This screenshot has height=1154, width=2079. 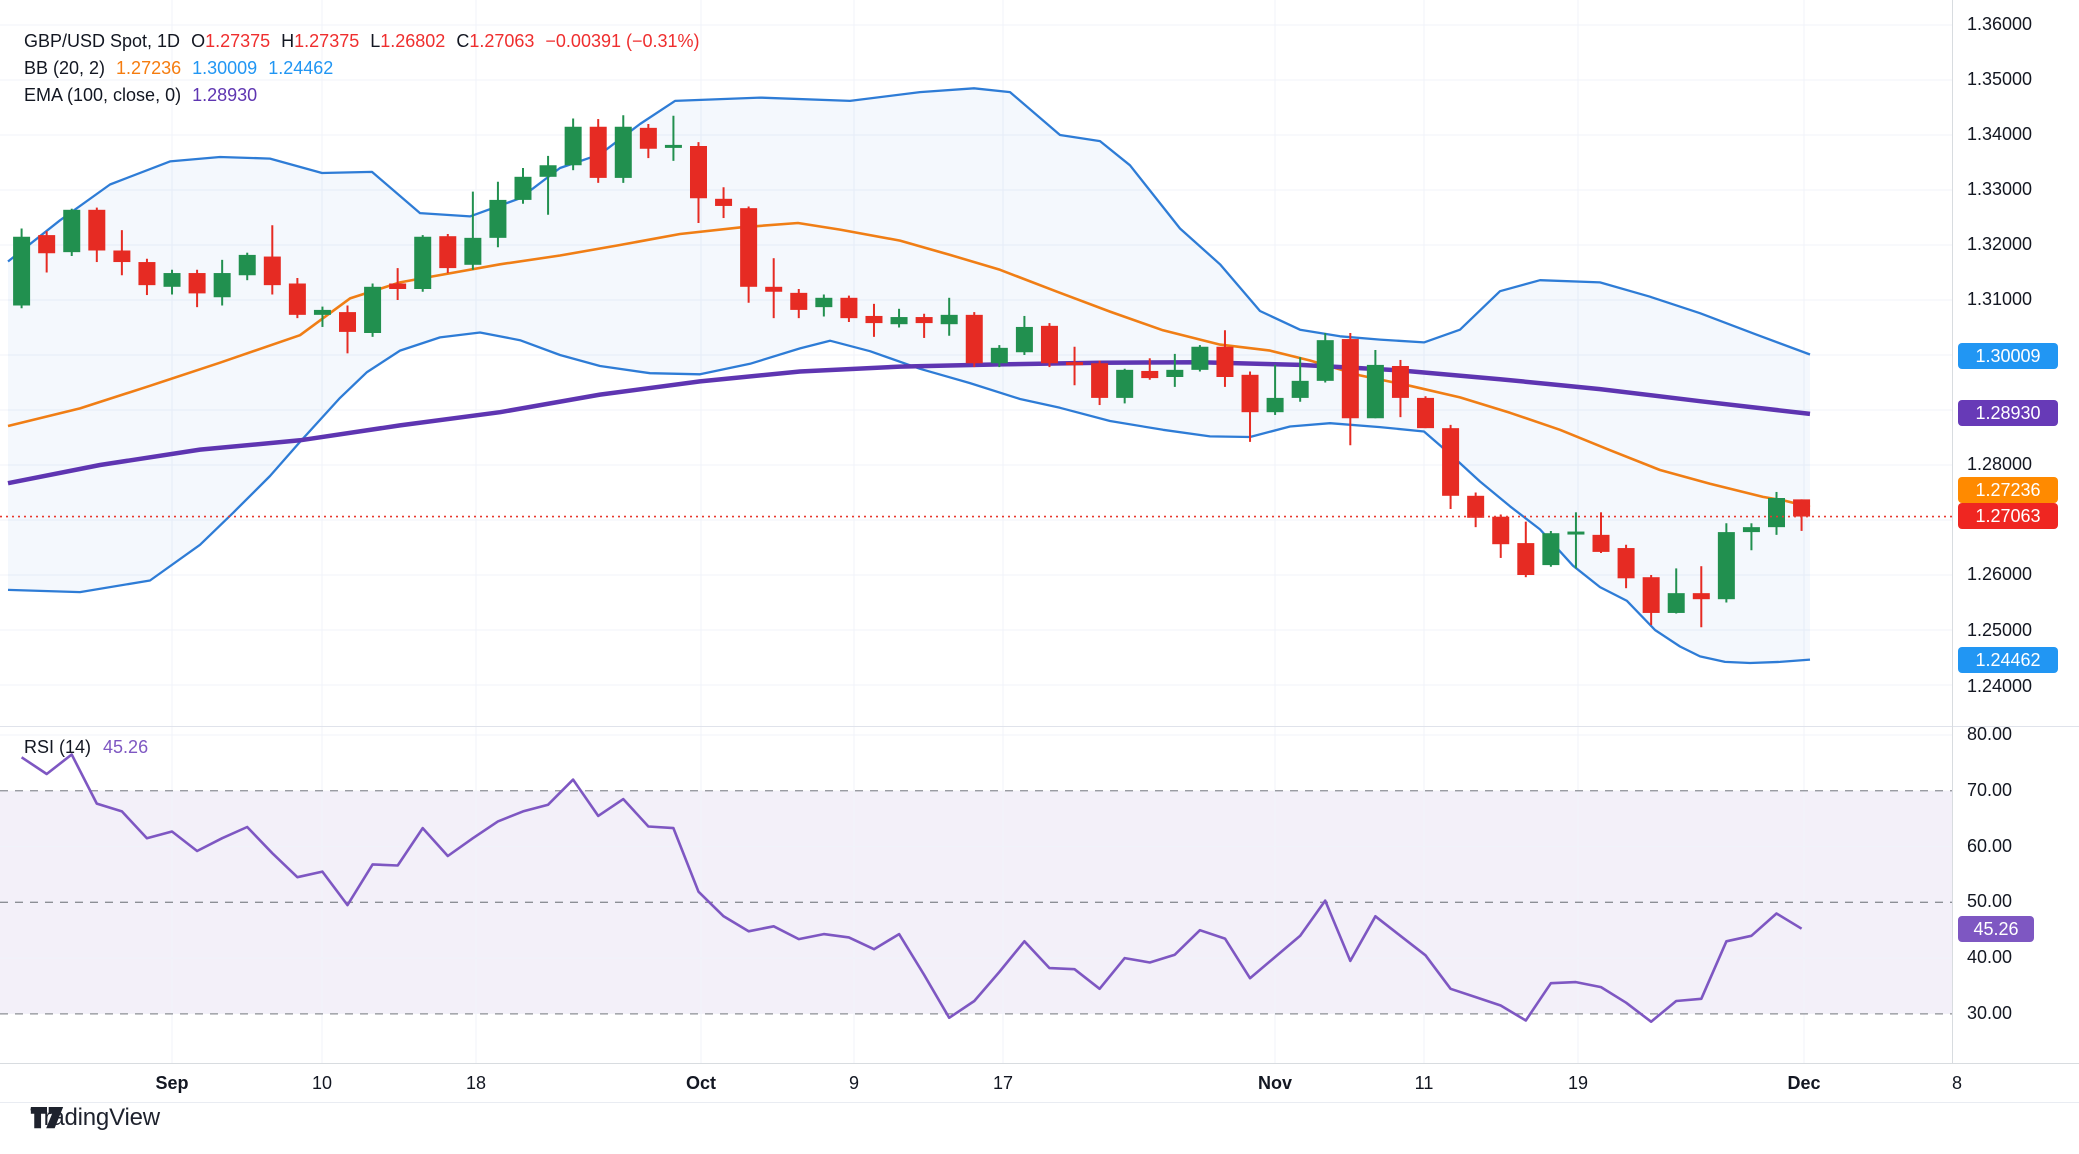 I want to click on rsi-axis-label: 40.00, so click(x=1990, y=957).